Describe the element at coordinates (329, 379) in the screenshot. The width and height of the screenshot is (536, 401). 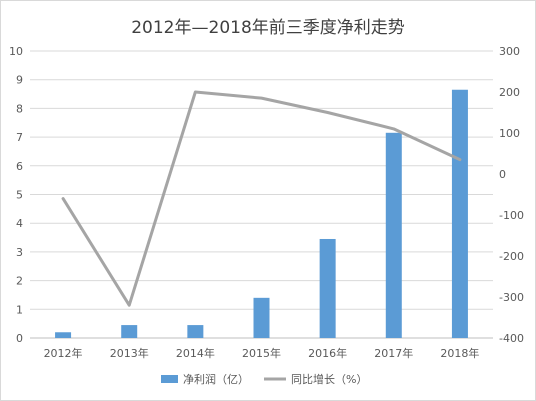
I see `legend-label-line: 同比增长（%）` at that location.